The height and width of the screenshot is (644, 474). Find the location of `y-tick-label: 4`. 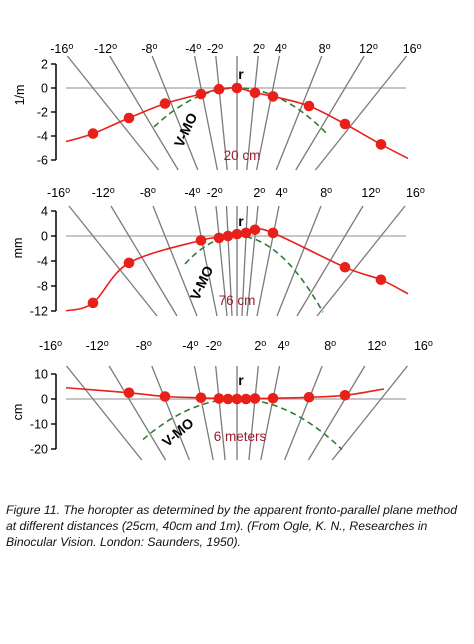

y-tick-label: 4 is located at coordinates (44, 212).